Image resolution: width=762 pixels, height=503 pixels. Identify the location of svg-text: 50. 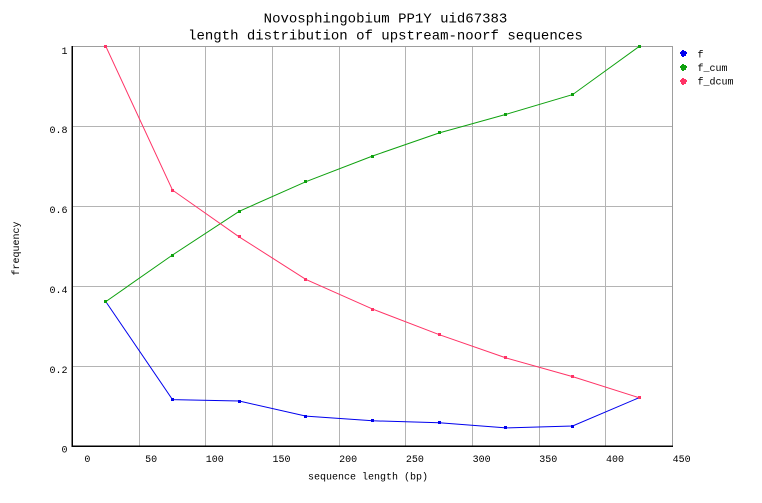
(151, 460).